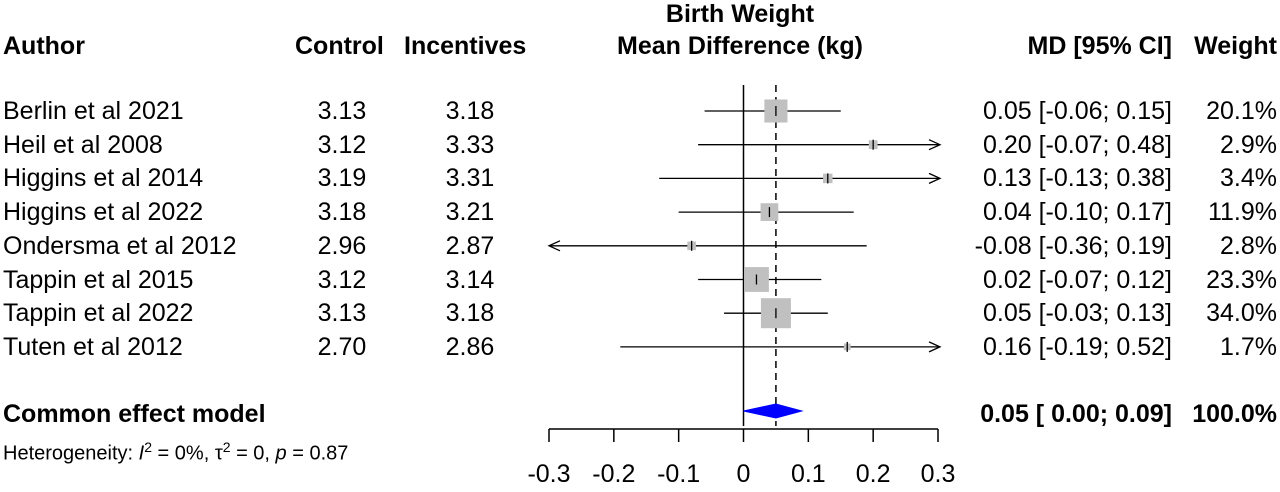 This screenshot has height=492, width=1280. What do you see at coordinates (1076, 414) in the screenshot?
I see `pooled-ci: 0.05 [ 0.00; 0.09]` at bounding box center [1076, 414].